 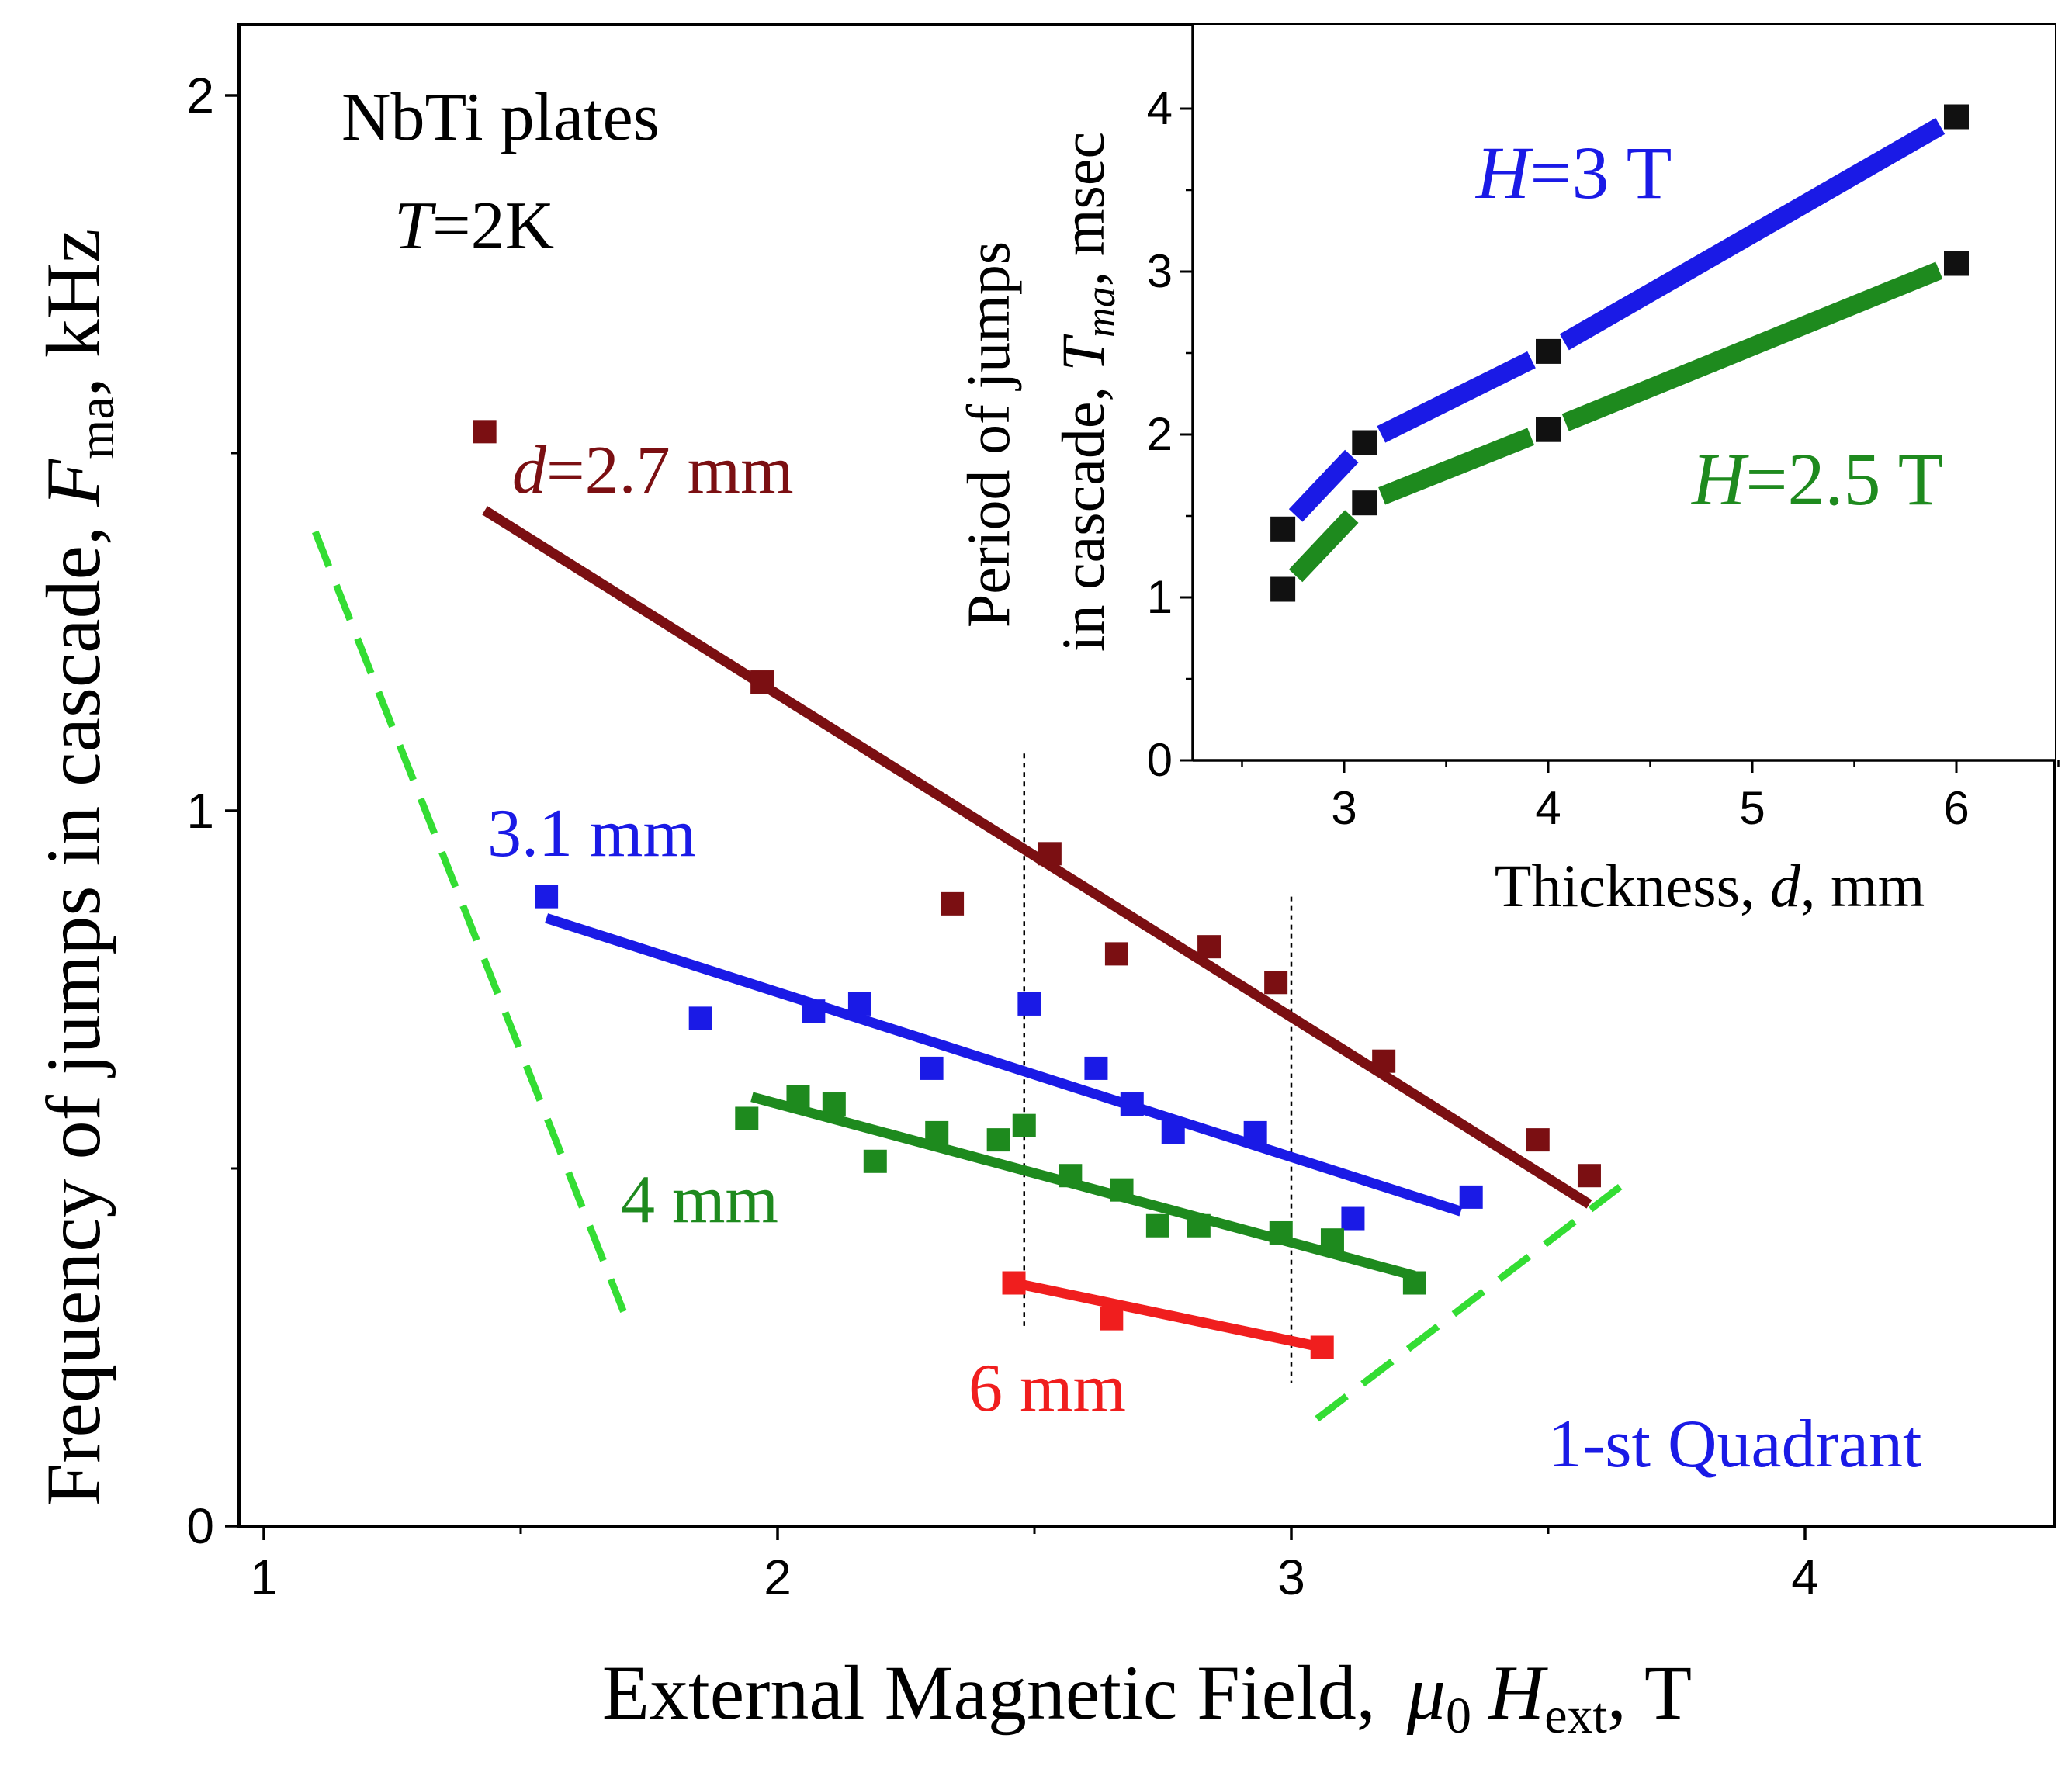 What do you see at coordinates (1160, 271) in the screenshot?
I see `inset-y-tick-label: 3` at bounding box center [1160, 271].